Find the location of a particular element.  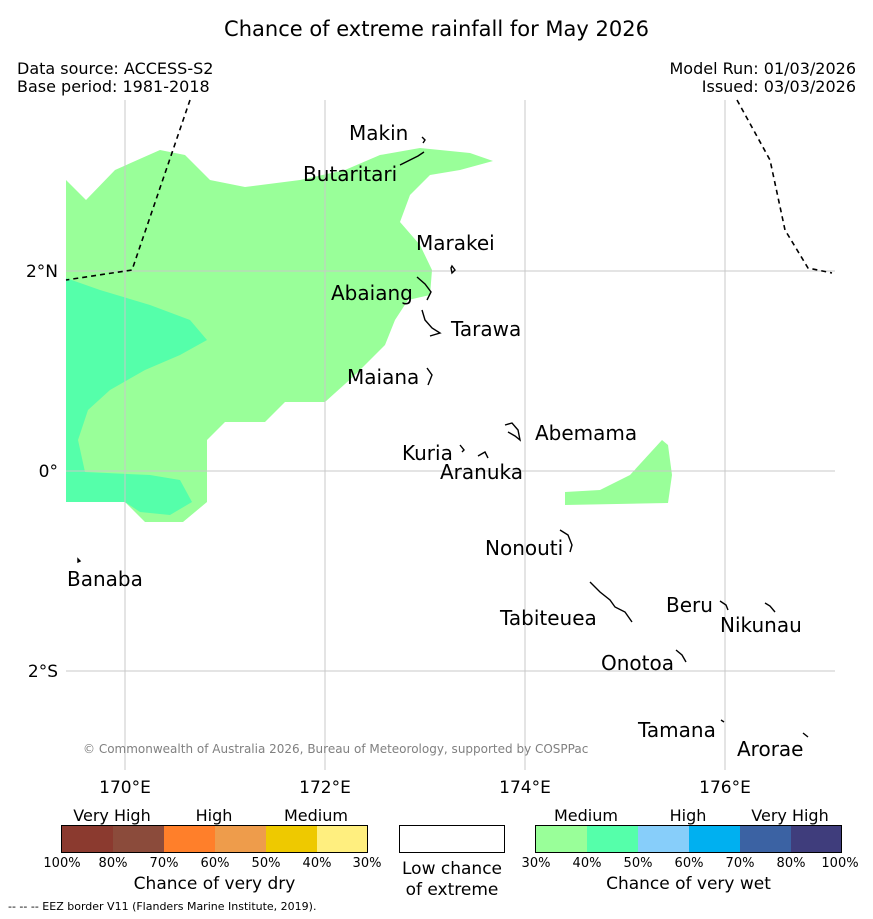

lon-tick-170: 170°E is located at coordinates (125, 788).